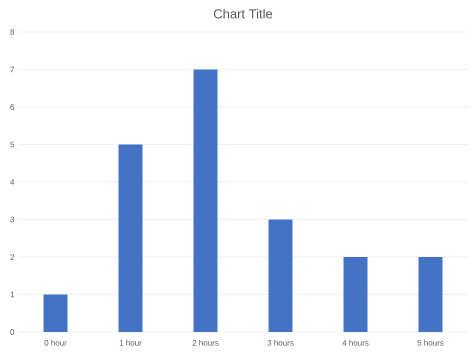 The height and width of the screenshot is (361, 474). I want to click on x-tick-label: 2 hours, so click(205, 343).